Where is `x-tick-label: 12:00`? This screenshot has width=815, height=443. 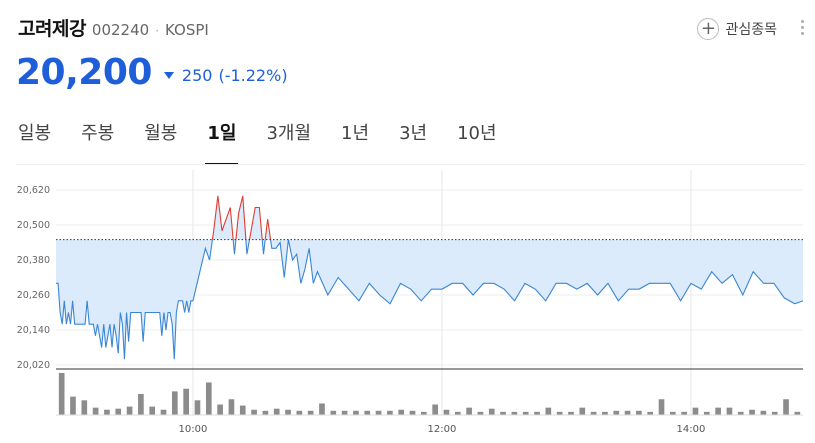 x-tick-label: 12:00 is located at coordinates (442, 429).